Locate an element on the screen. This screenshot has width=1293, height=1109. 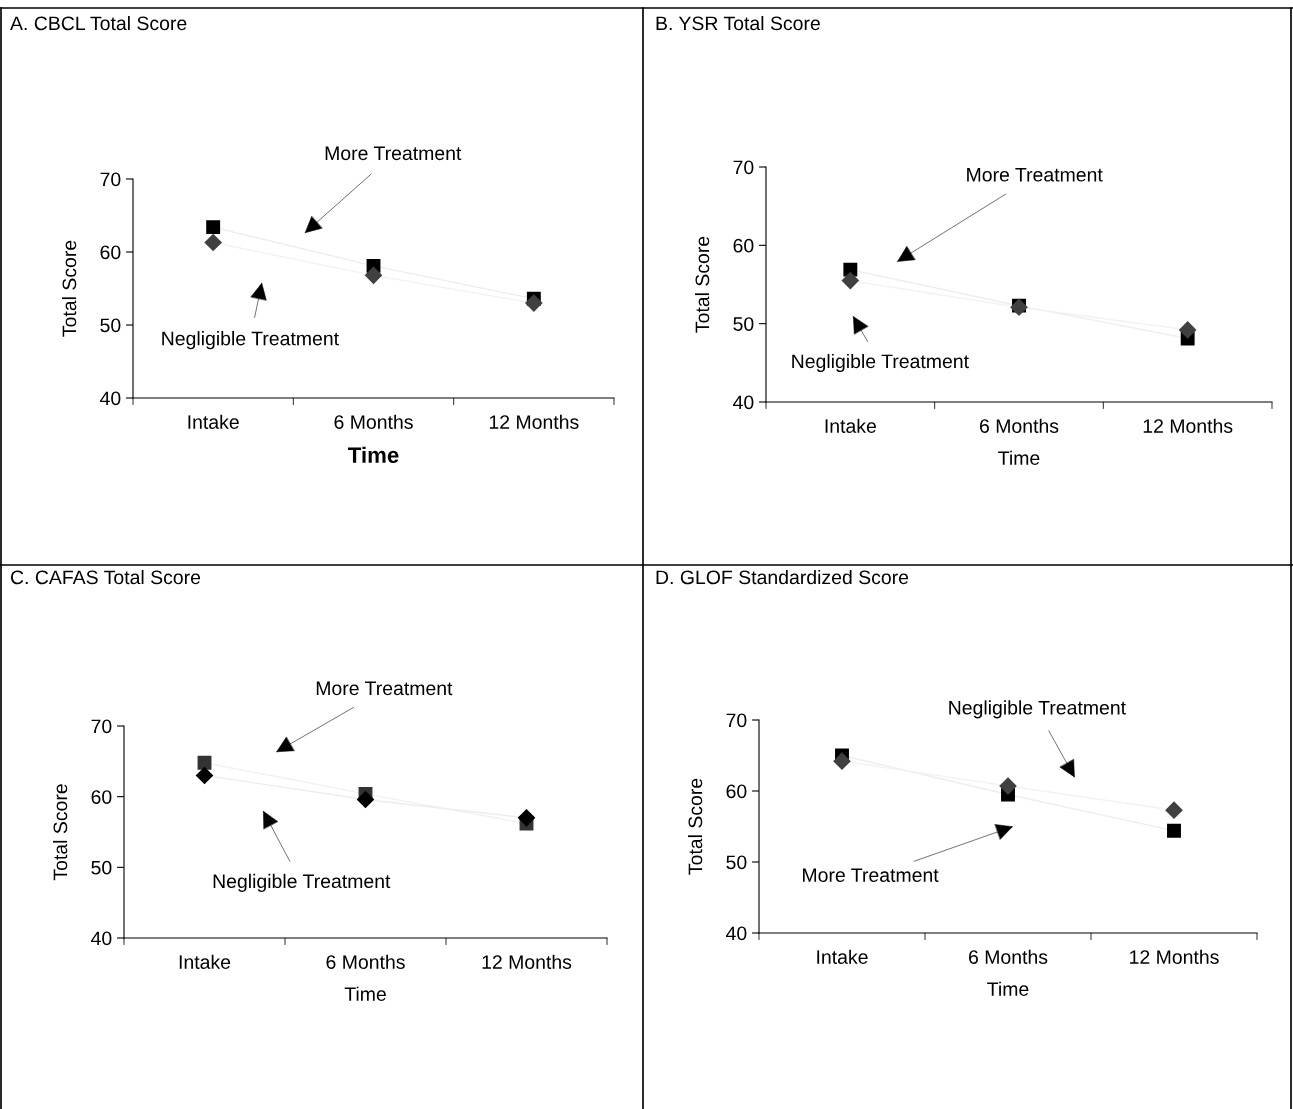
chart-title: C. CAFAS Total Score is located at coordinates (105, 577).